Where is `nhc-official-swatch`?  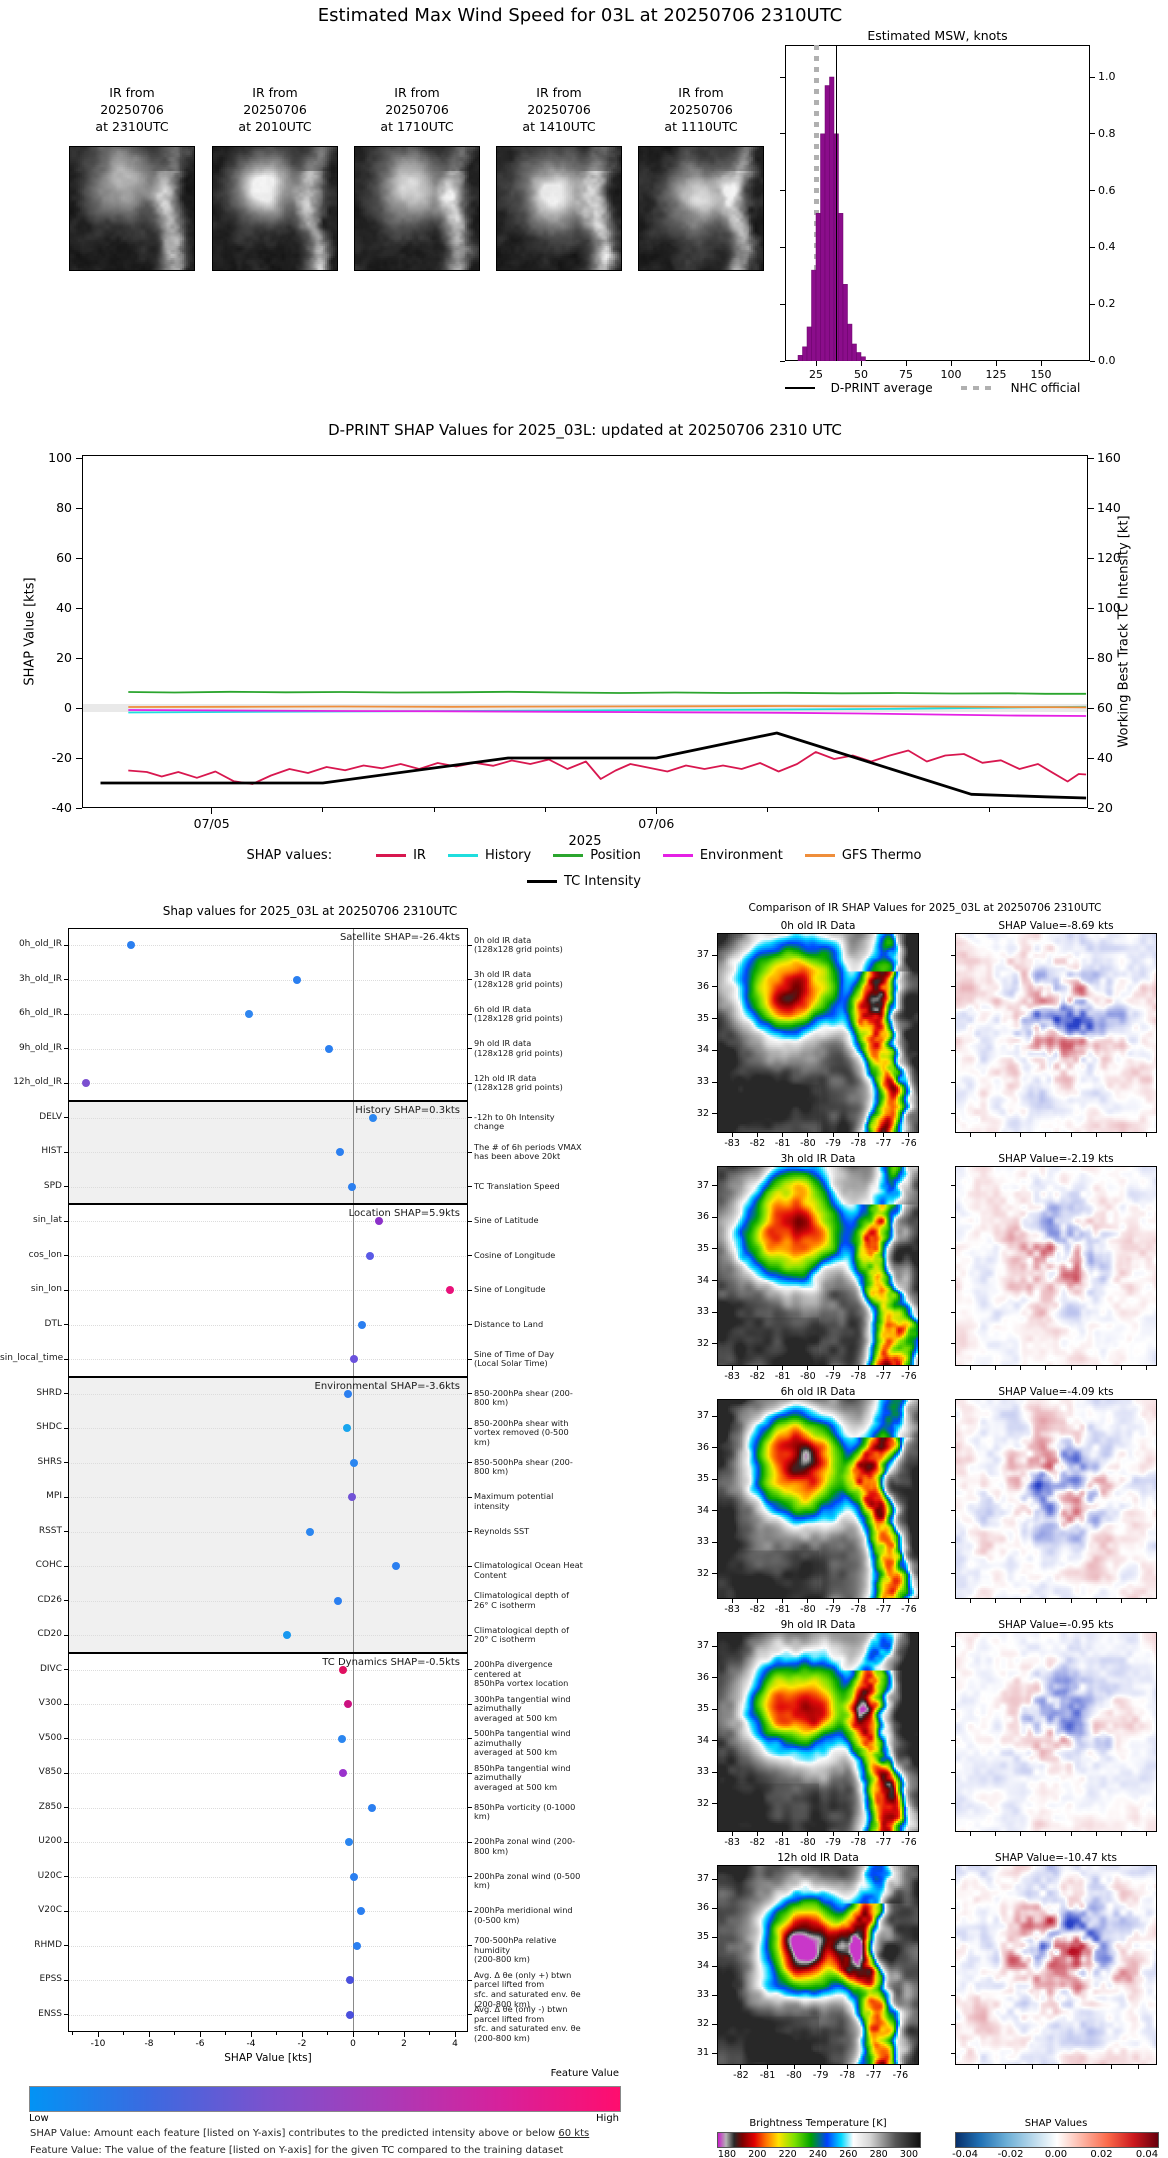 nhc-official-swatch is located at coordinates (977, 388).